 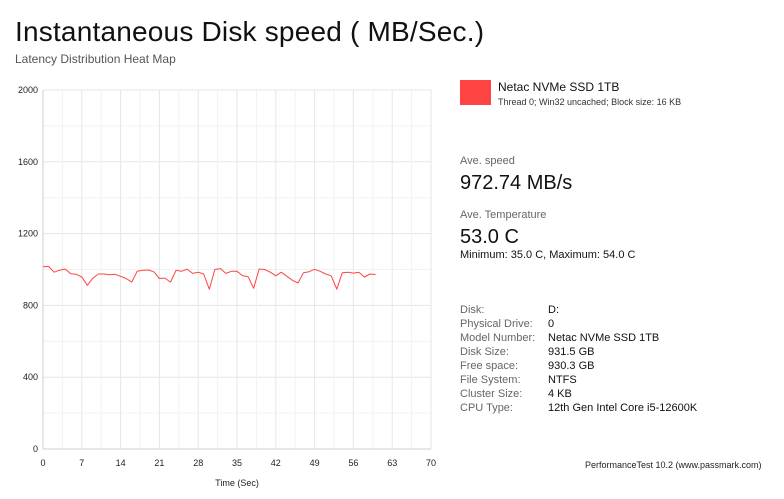 I want to click on y-tick-label: 1600, so click(x=28, y=162).